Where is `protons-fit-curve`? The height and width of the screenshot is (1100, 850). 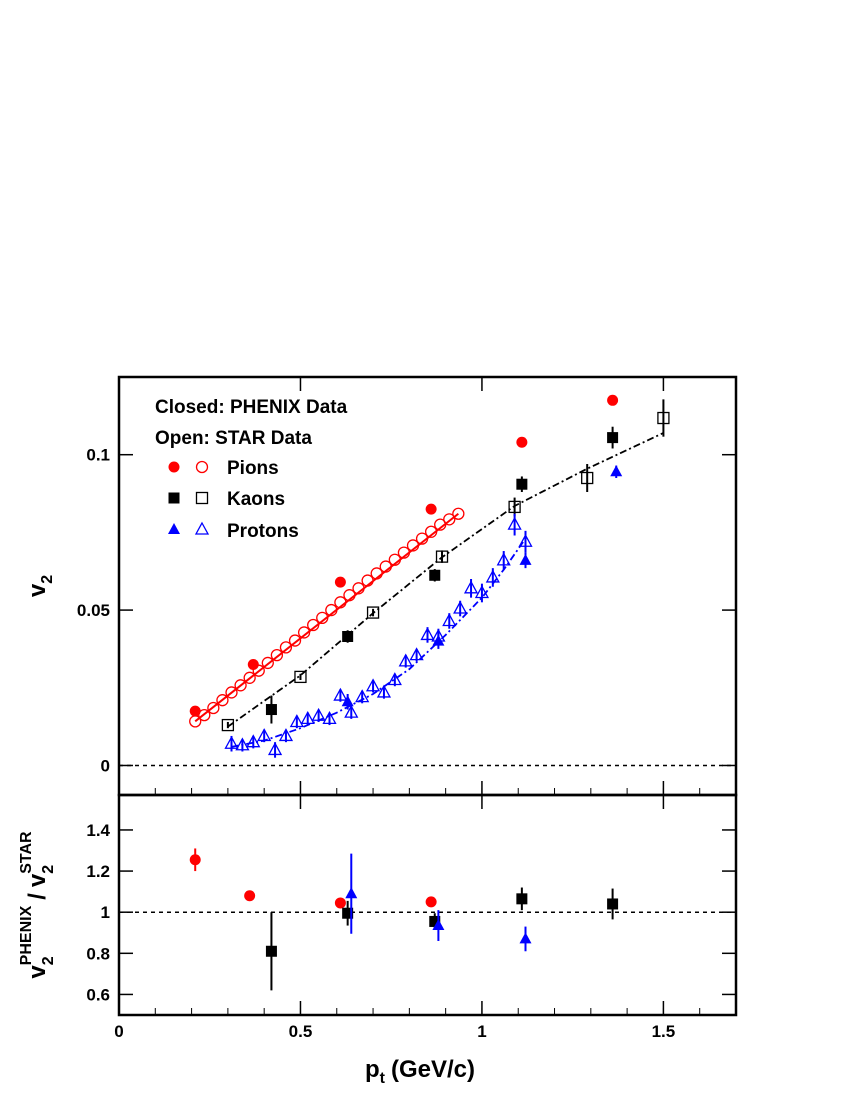
protons-fit-curve is located at coordinates (379, 643).